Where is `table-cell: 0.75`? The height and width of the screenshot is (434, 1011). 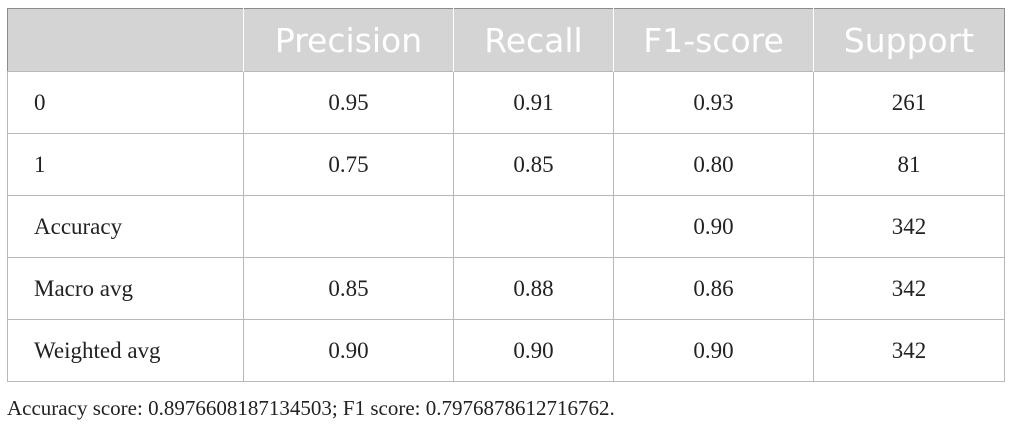
table-cell: 0.75 is located at coordinates (348, 164).